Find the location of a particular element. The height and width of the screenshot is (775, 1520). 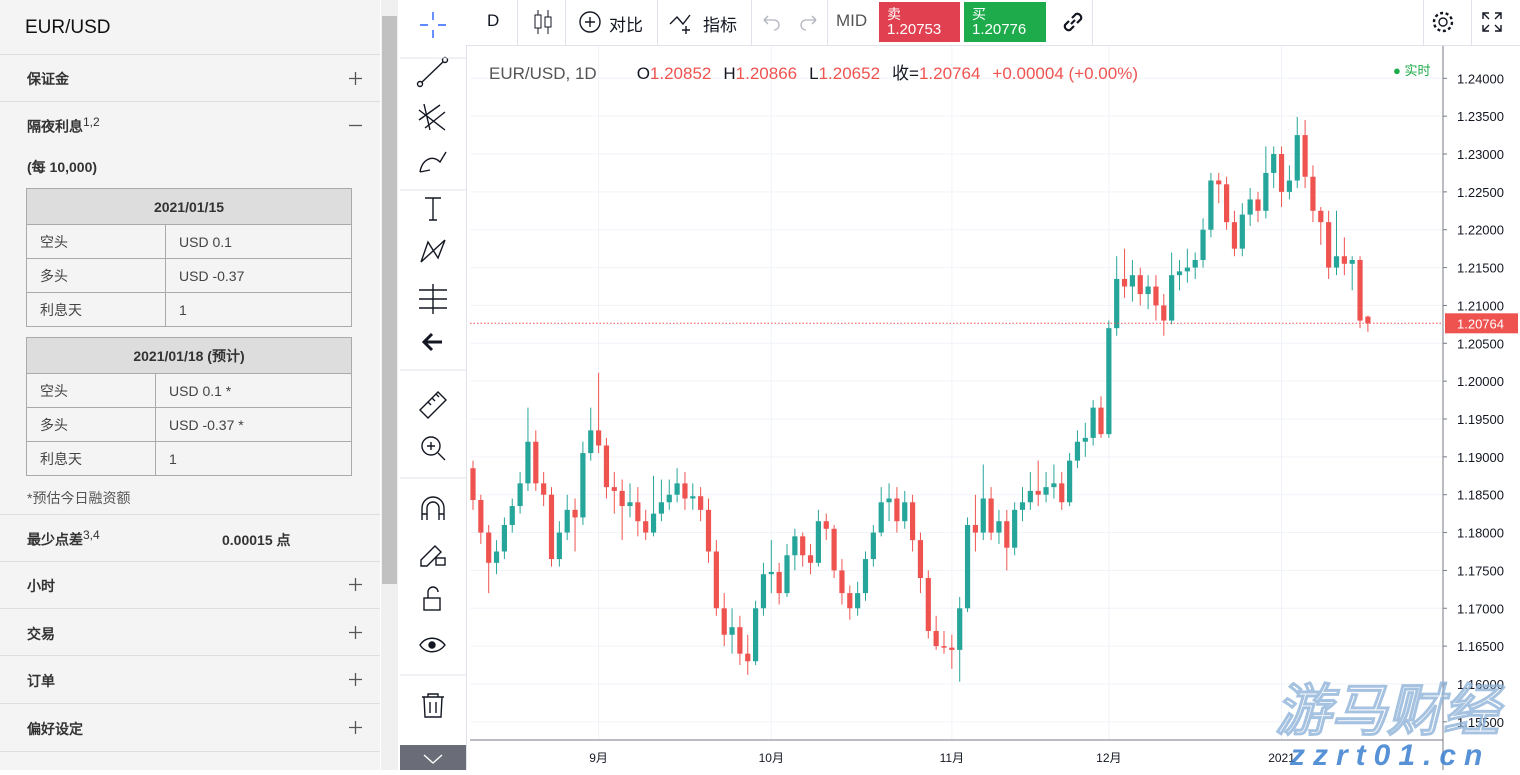

y-tick-label: 1.20500 is located at coordinates (1480, 343).